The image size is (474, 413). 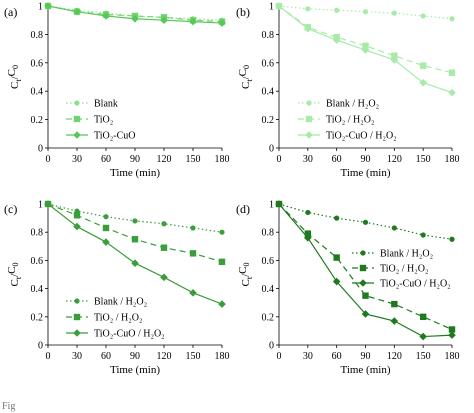 What do you see at coordinates (8, 406) in the screenshot?
I see `figure-caption: Fig` at bounding box center [8, 406].